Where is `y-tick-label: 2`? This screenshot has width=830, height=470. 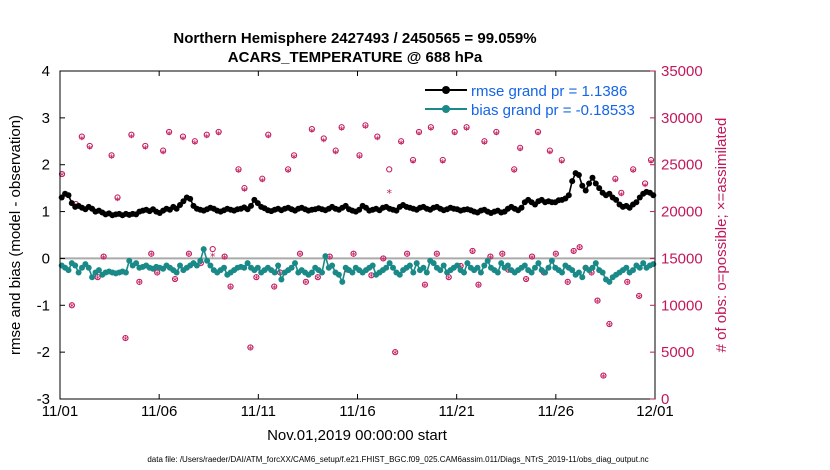 y-tick-label: 2 is located at coordinates (46, 165).